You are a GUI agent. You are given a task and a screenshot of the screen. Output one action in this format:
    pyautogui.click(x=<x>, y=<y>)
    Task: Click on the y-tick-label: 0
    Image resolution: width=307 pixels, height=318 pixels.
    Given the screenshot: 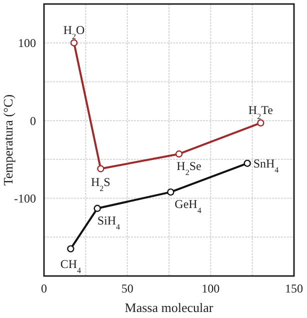 What is the action you would take?
    pyautogui.click(x=33, y=121)
    